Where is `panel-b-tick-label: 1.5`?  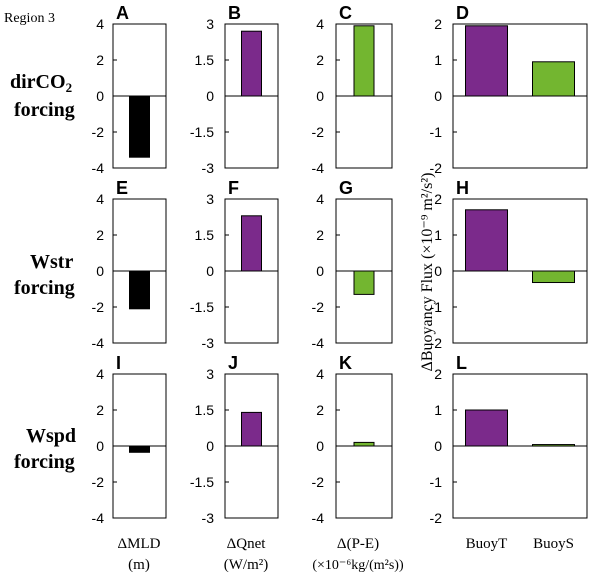
panel-b-tick-label: 1.5 is located at coordinates (205, 60).